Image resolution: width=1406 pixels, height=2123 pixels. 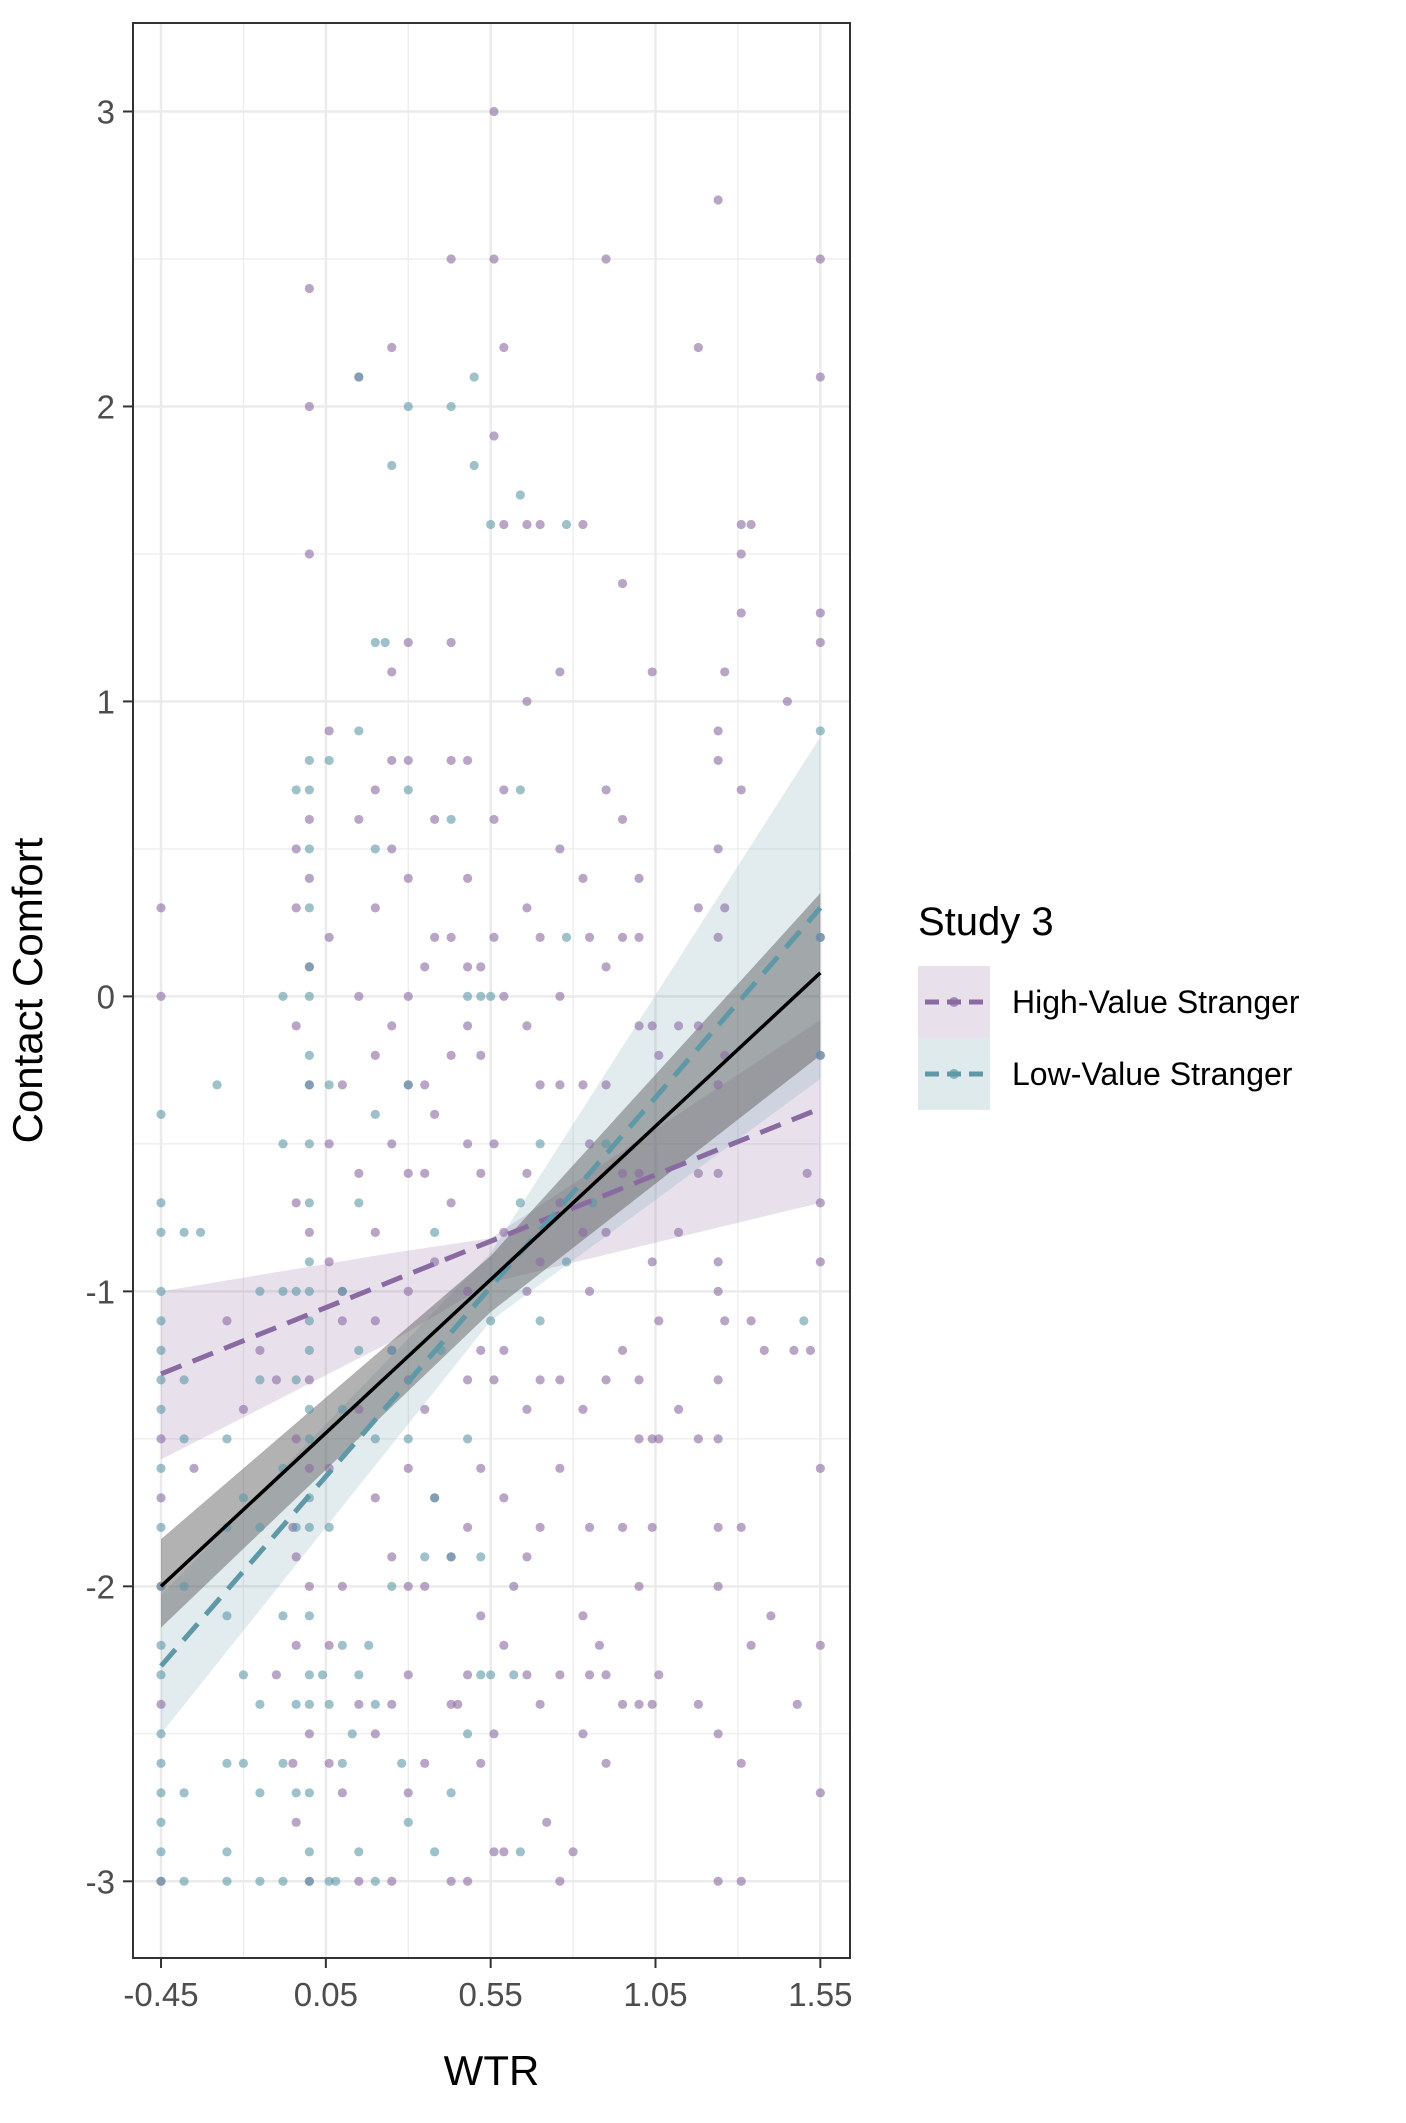 I want to click on y-tick-label: -1, so click(x=100, y=1291).